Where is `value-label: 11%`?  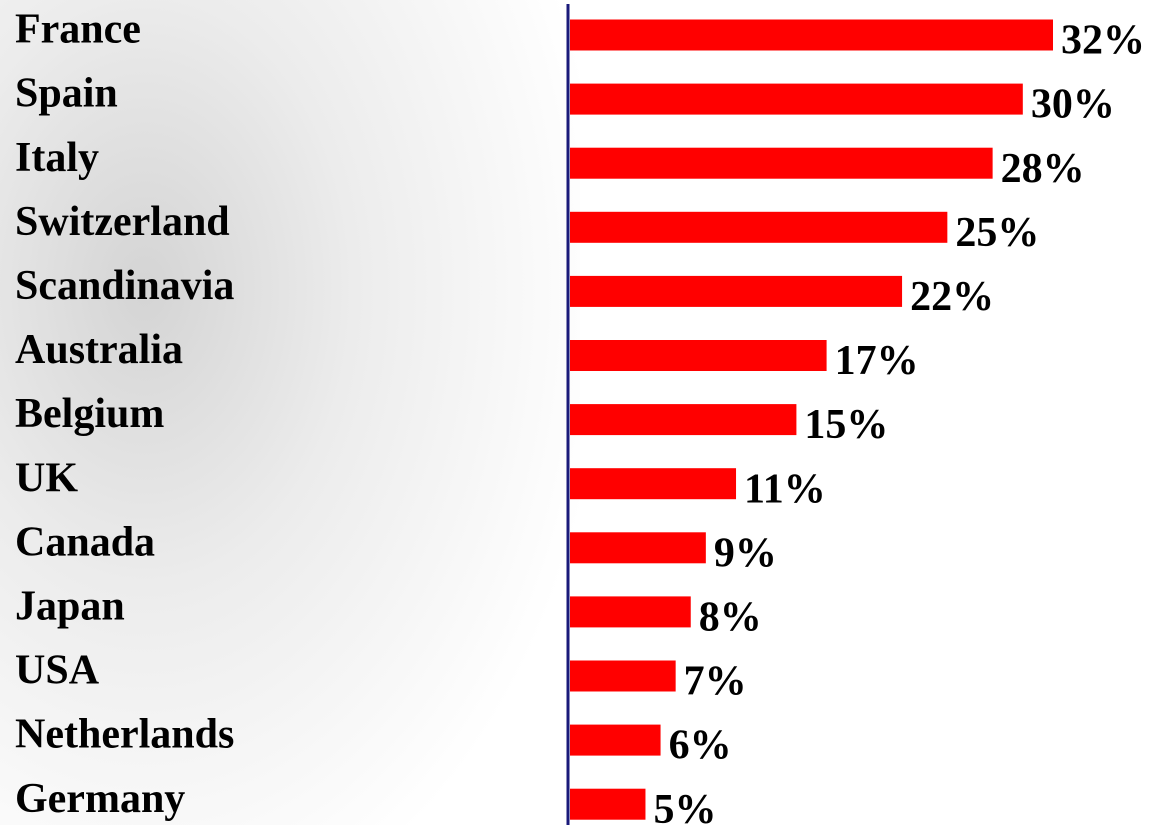
value-label: 11% is located at coordinates (785, 489).